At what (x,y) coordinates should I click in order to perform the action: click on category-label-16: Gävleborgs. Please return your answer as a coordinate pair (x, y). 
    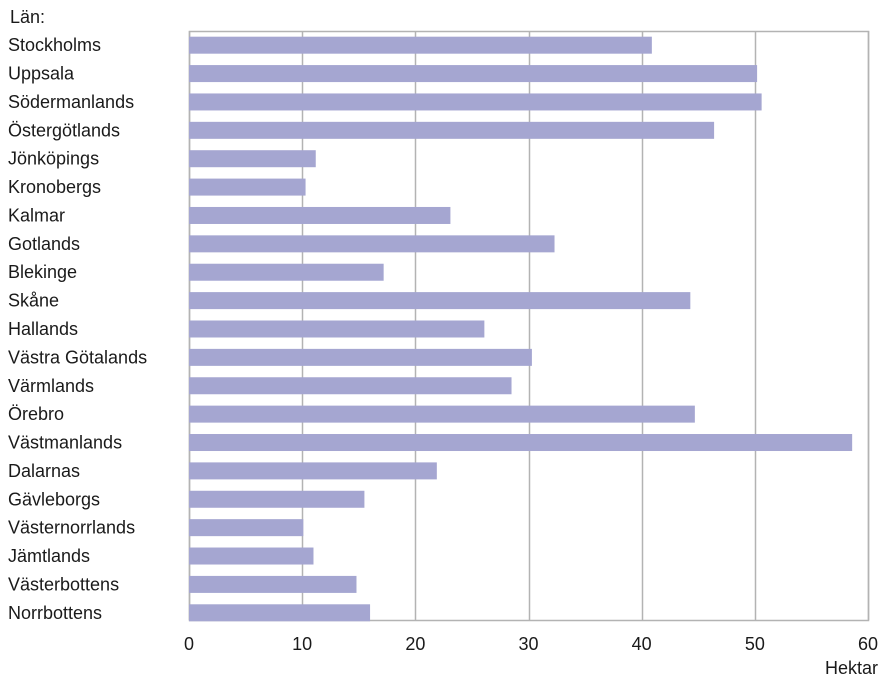
    Looking at the image, I should click on (54, 499).